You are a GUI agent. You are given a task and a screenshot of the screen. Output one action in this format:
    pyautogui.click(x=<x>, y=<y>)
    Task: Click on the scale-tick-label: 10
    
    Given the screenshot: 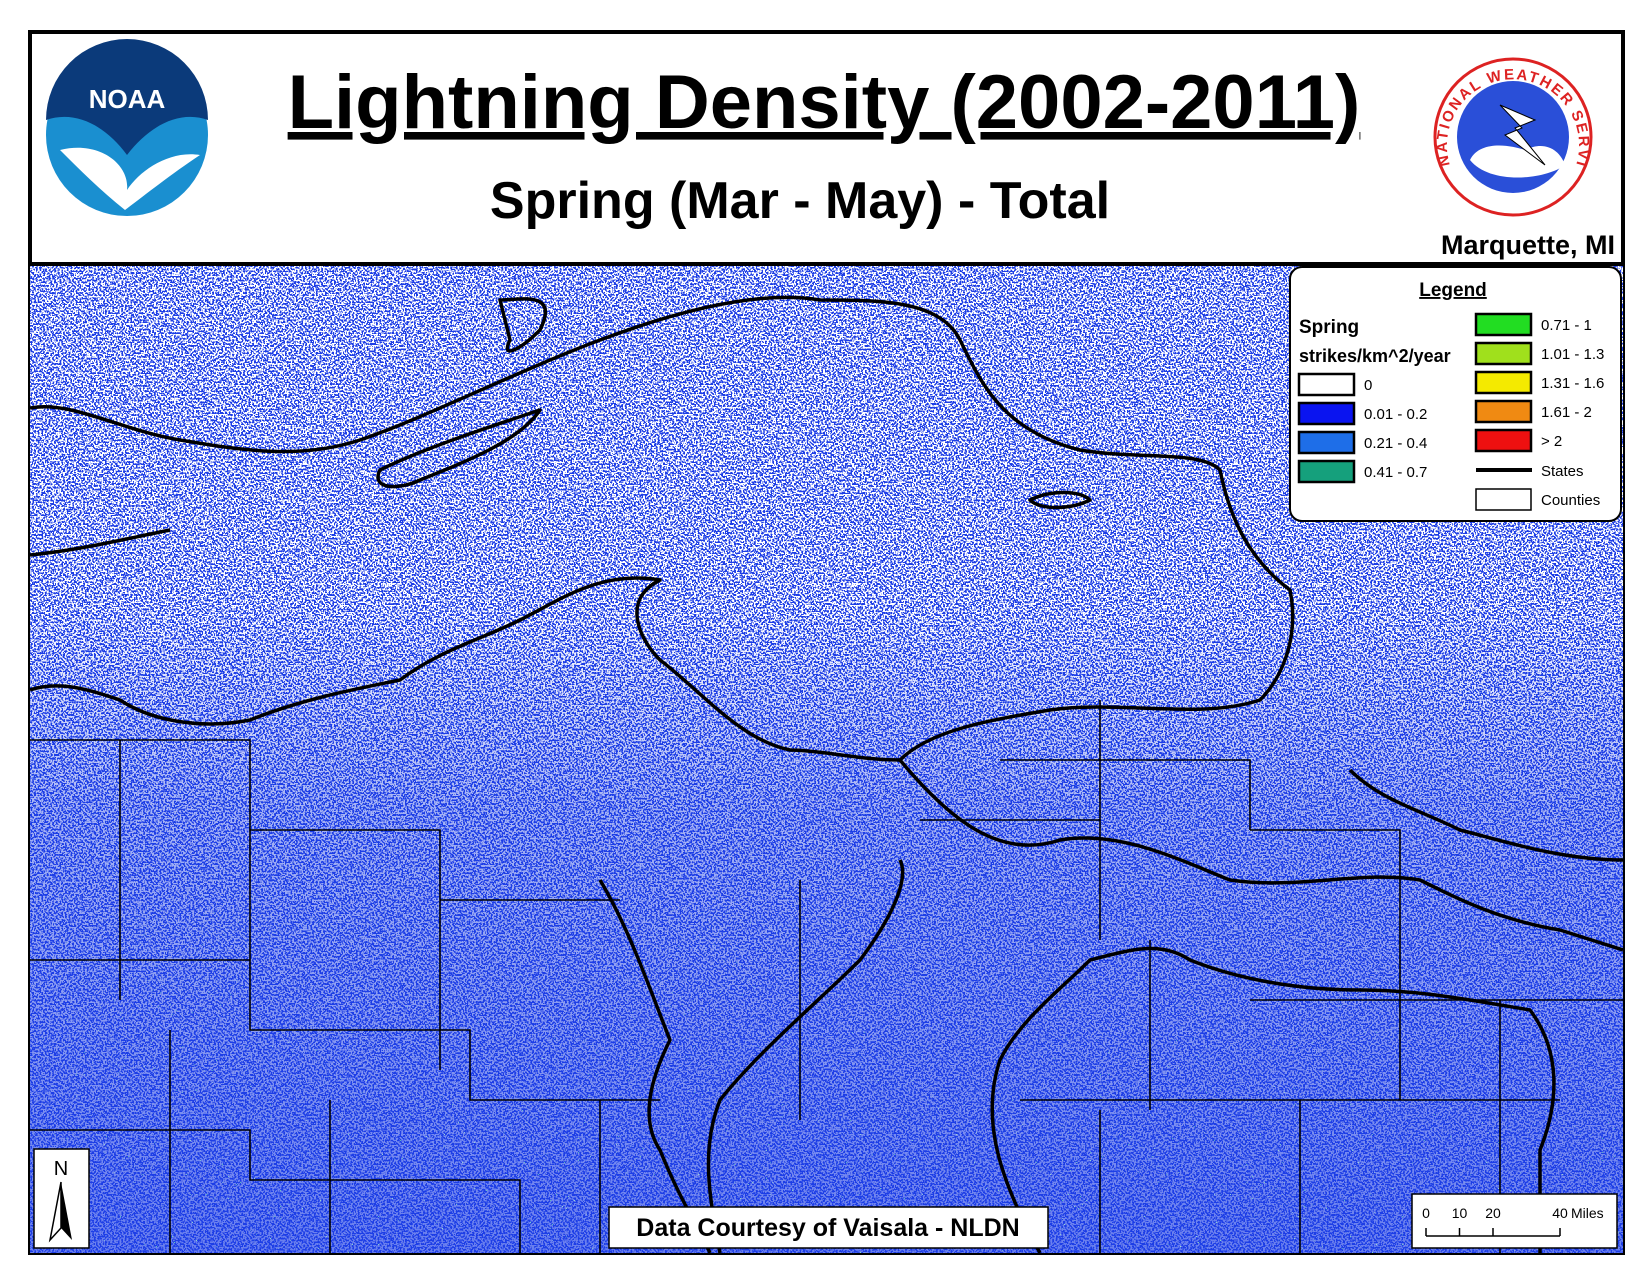 What is the action you would take?
    pyautogui.click(x=1460, y=1213)
    